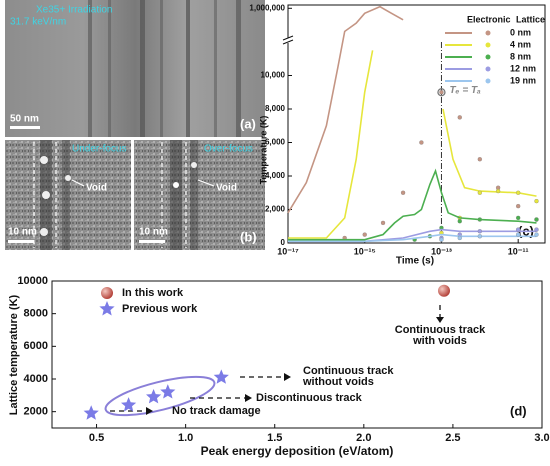 The width and height of the screenshot is (550, 466). Describe the element at coordinates (263, 150) in the screenshot. I see `y-axis-label: Temperature (K)` at that location.